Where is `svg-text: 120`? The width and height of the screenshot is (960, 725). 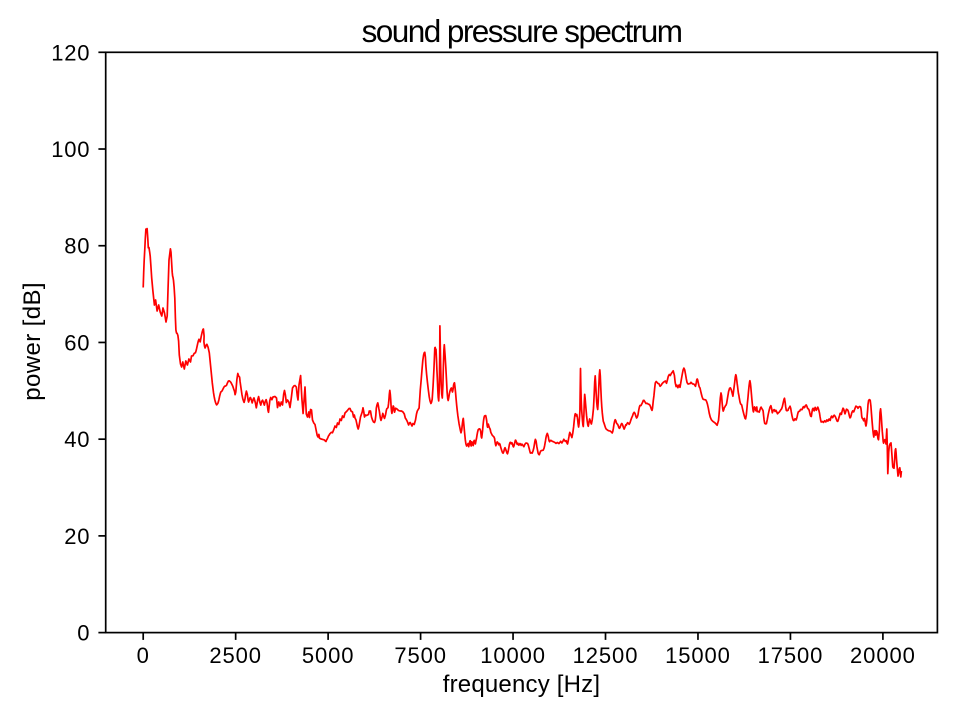 svg-text: 120 is located at coordinates (70, 52).